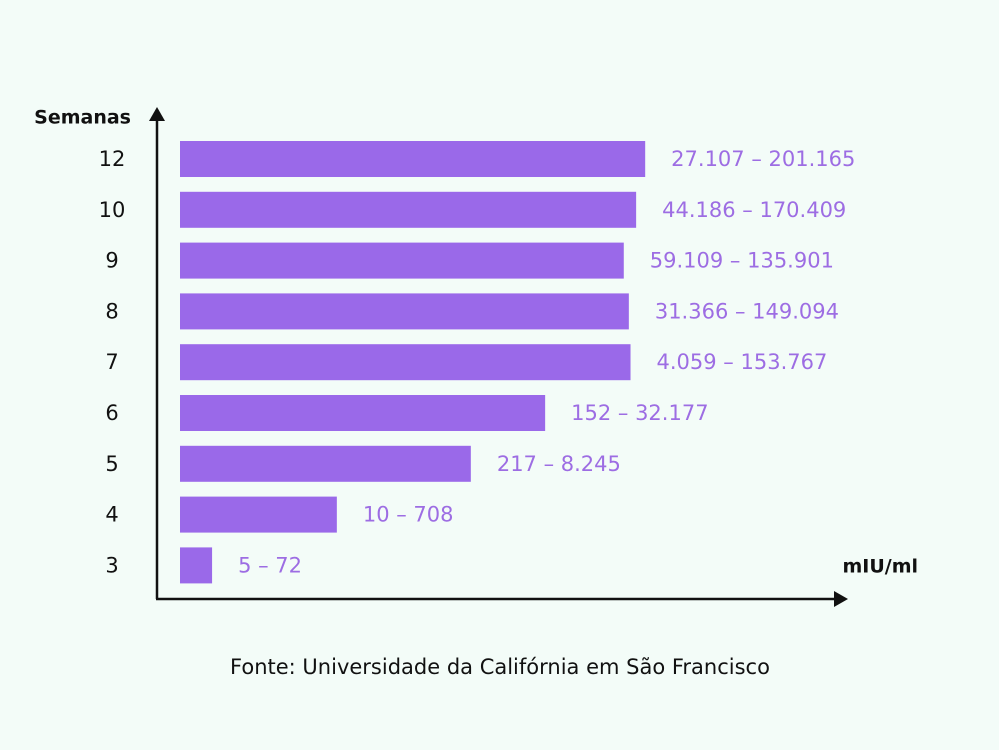 This screenshot has width=999, height=750. Describe the element at coordinates (157, 114) in the screenshot. I see `y-axis-arrow` at that location.